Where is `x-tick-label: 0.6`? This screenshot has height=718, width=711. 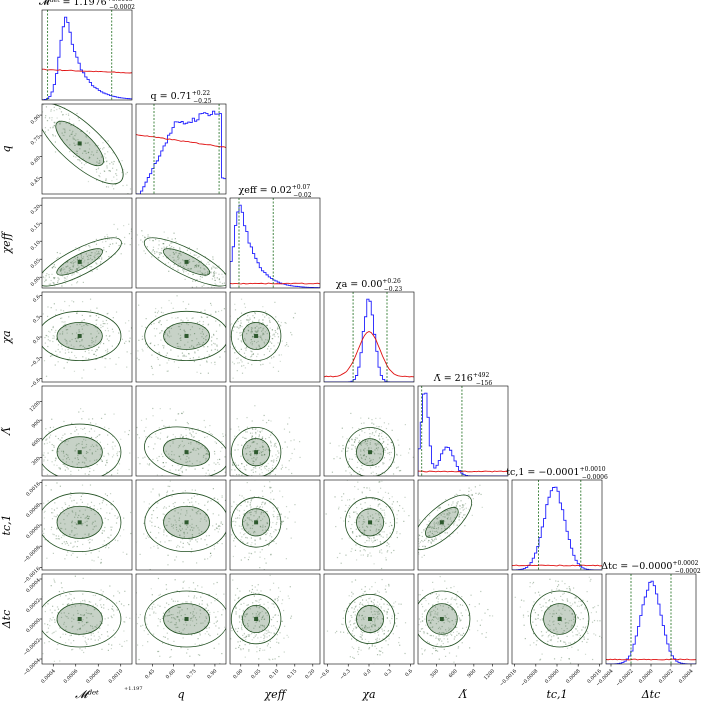 x-tick-label: 0.6 is located at coordinates (409, 673).